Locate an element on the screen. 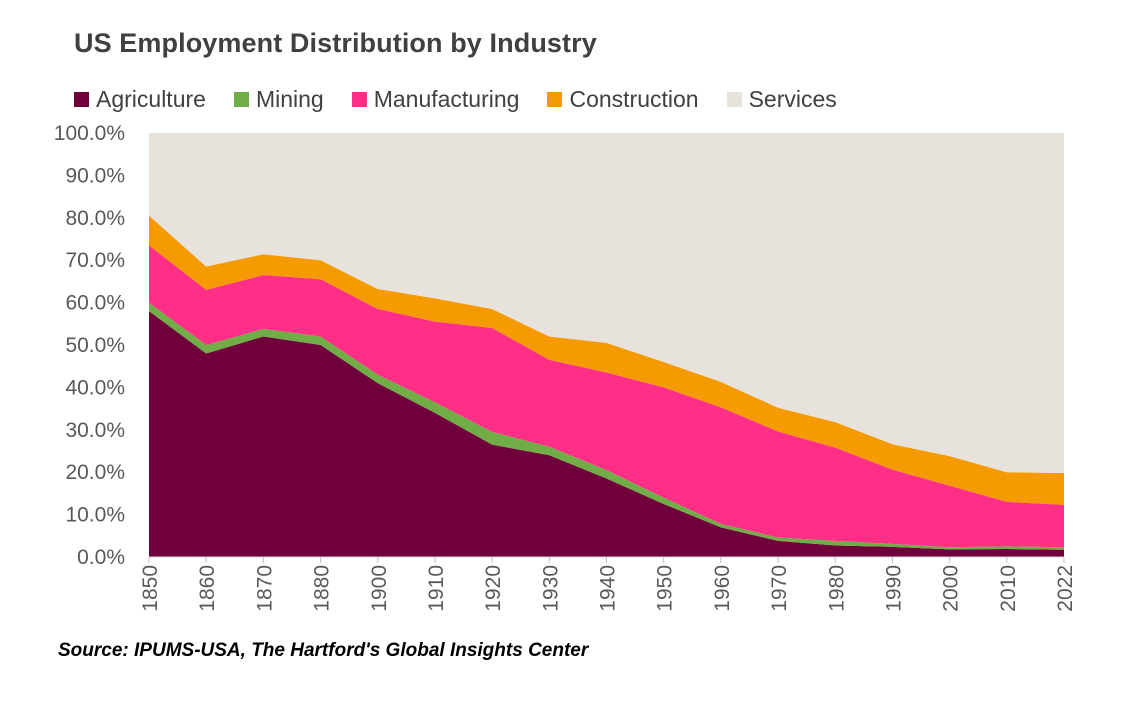 This screenshot has width=1125, height=711. x-tick-label: 1870 is located at coordinates (264, 588).